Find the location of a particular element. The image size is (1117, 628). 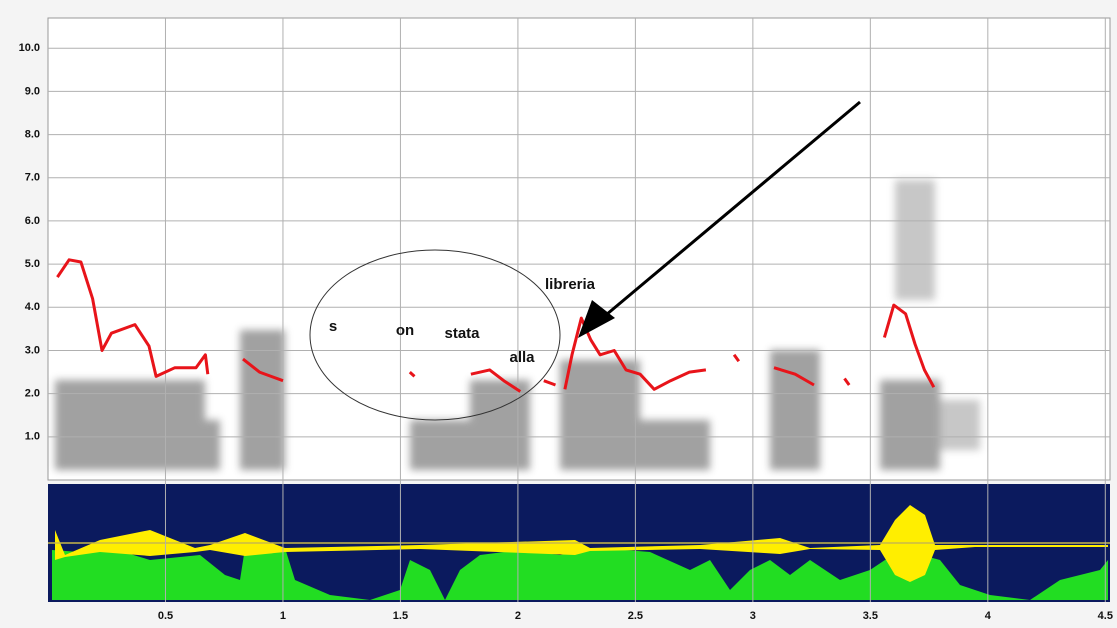

x-tick-label: 3 is located at coordinates (753, 616).